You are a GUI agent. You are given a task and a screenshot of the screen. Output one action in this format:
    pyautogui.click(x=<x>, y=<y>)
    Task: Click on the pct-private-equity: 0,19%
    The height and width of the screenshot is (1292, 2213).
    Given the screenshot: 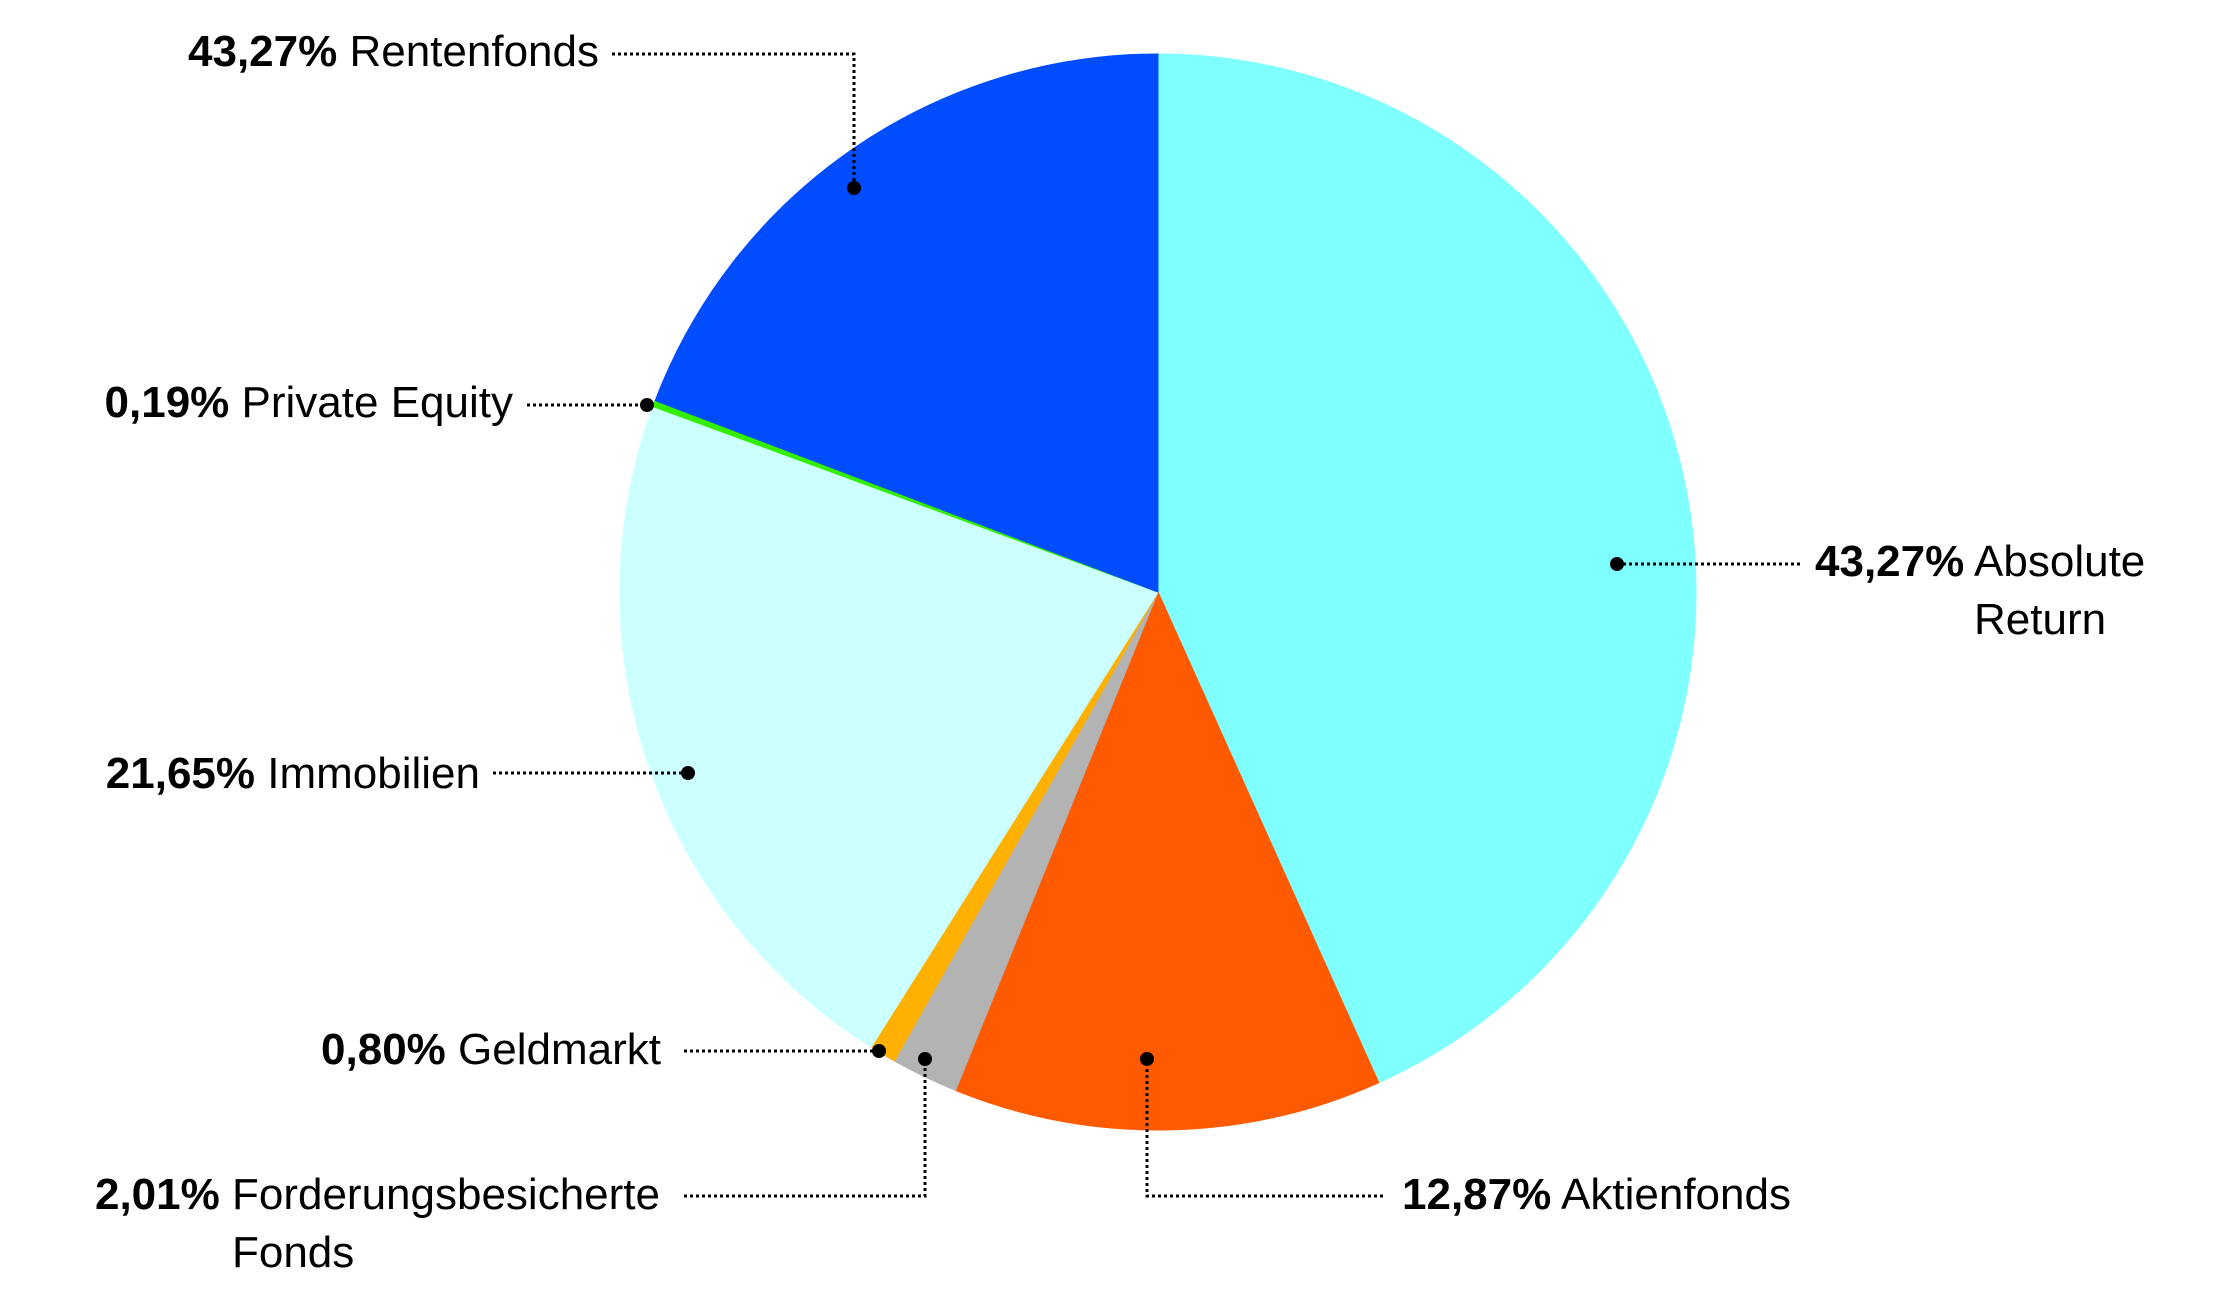 What is the action you would take?
    pyautogui.click(x=167, y=402)
    